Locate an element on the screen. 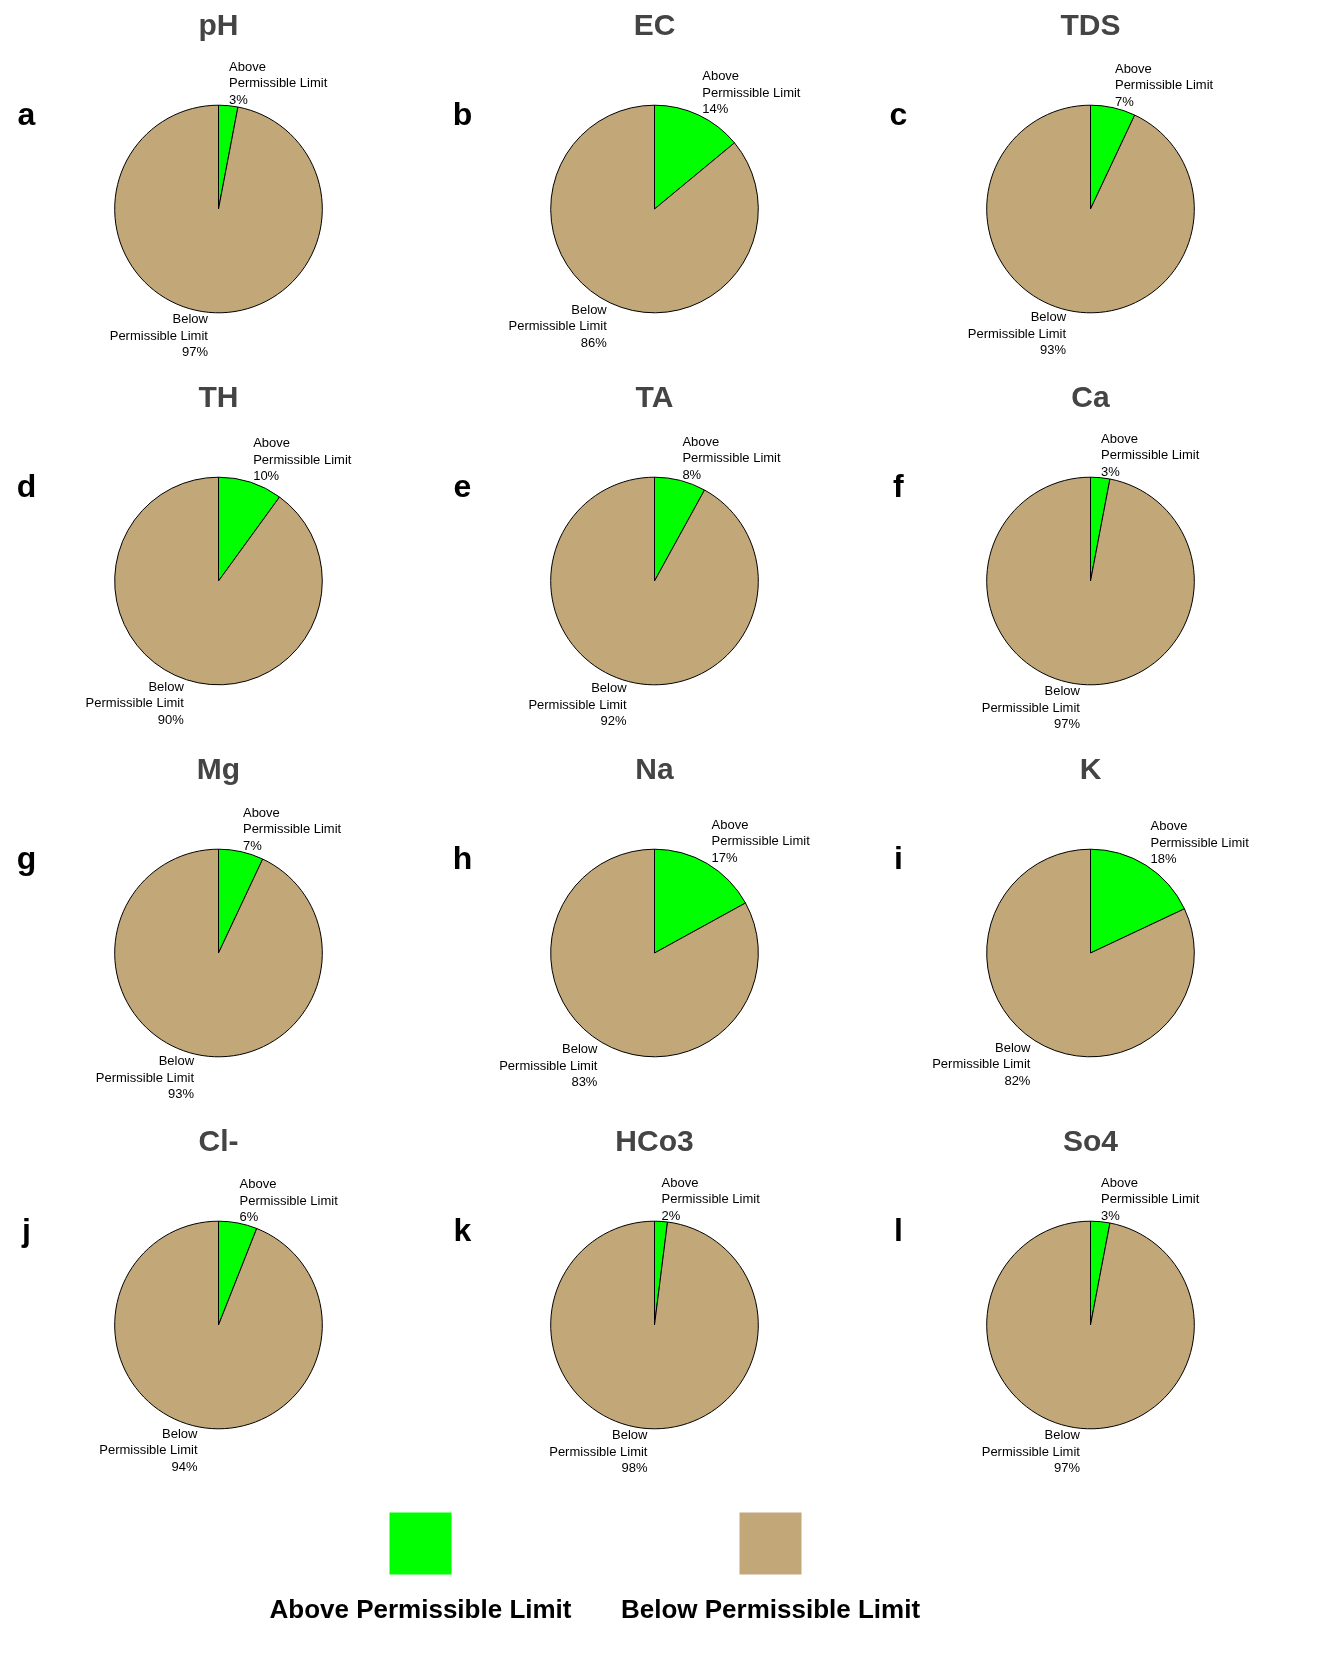 The width and height of the screenshot is (1318, 1665). chart-title: Ca is located at coordinates (1090, 396).